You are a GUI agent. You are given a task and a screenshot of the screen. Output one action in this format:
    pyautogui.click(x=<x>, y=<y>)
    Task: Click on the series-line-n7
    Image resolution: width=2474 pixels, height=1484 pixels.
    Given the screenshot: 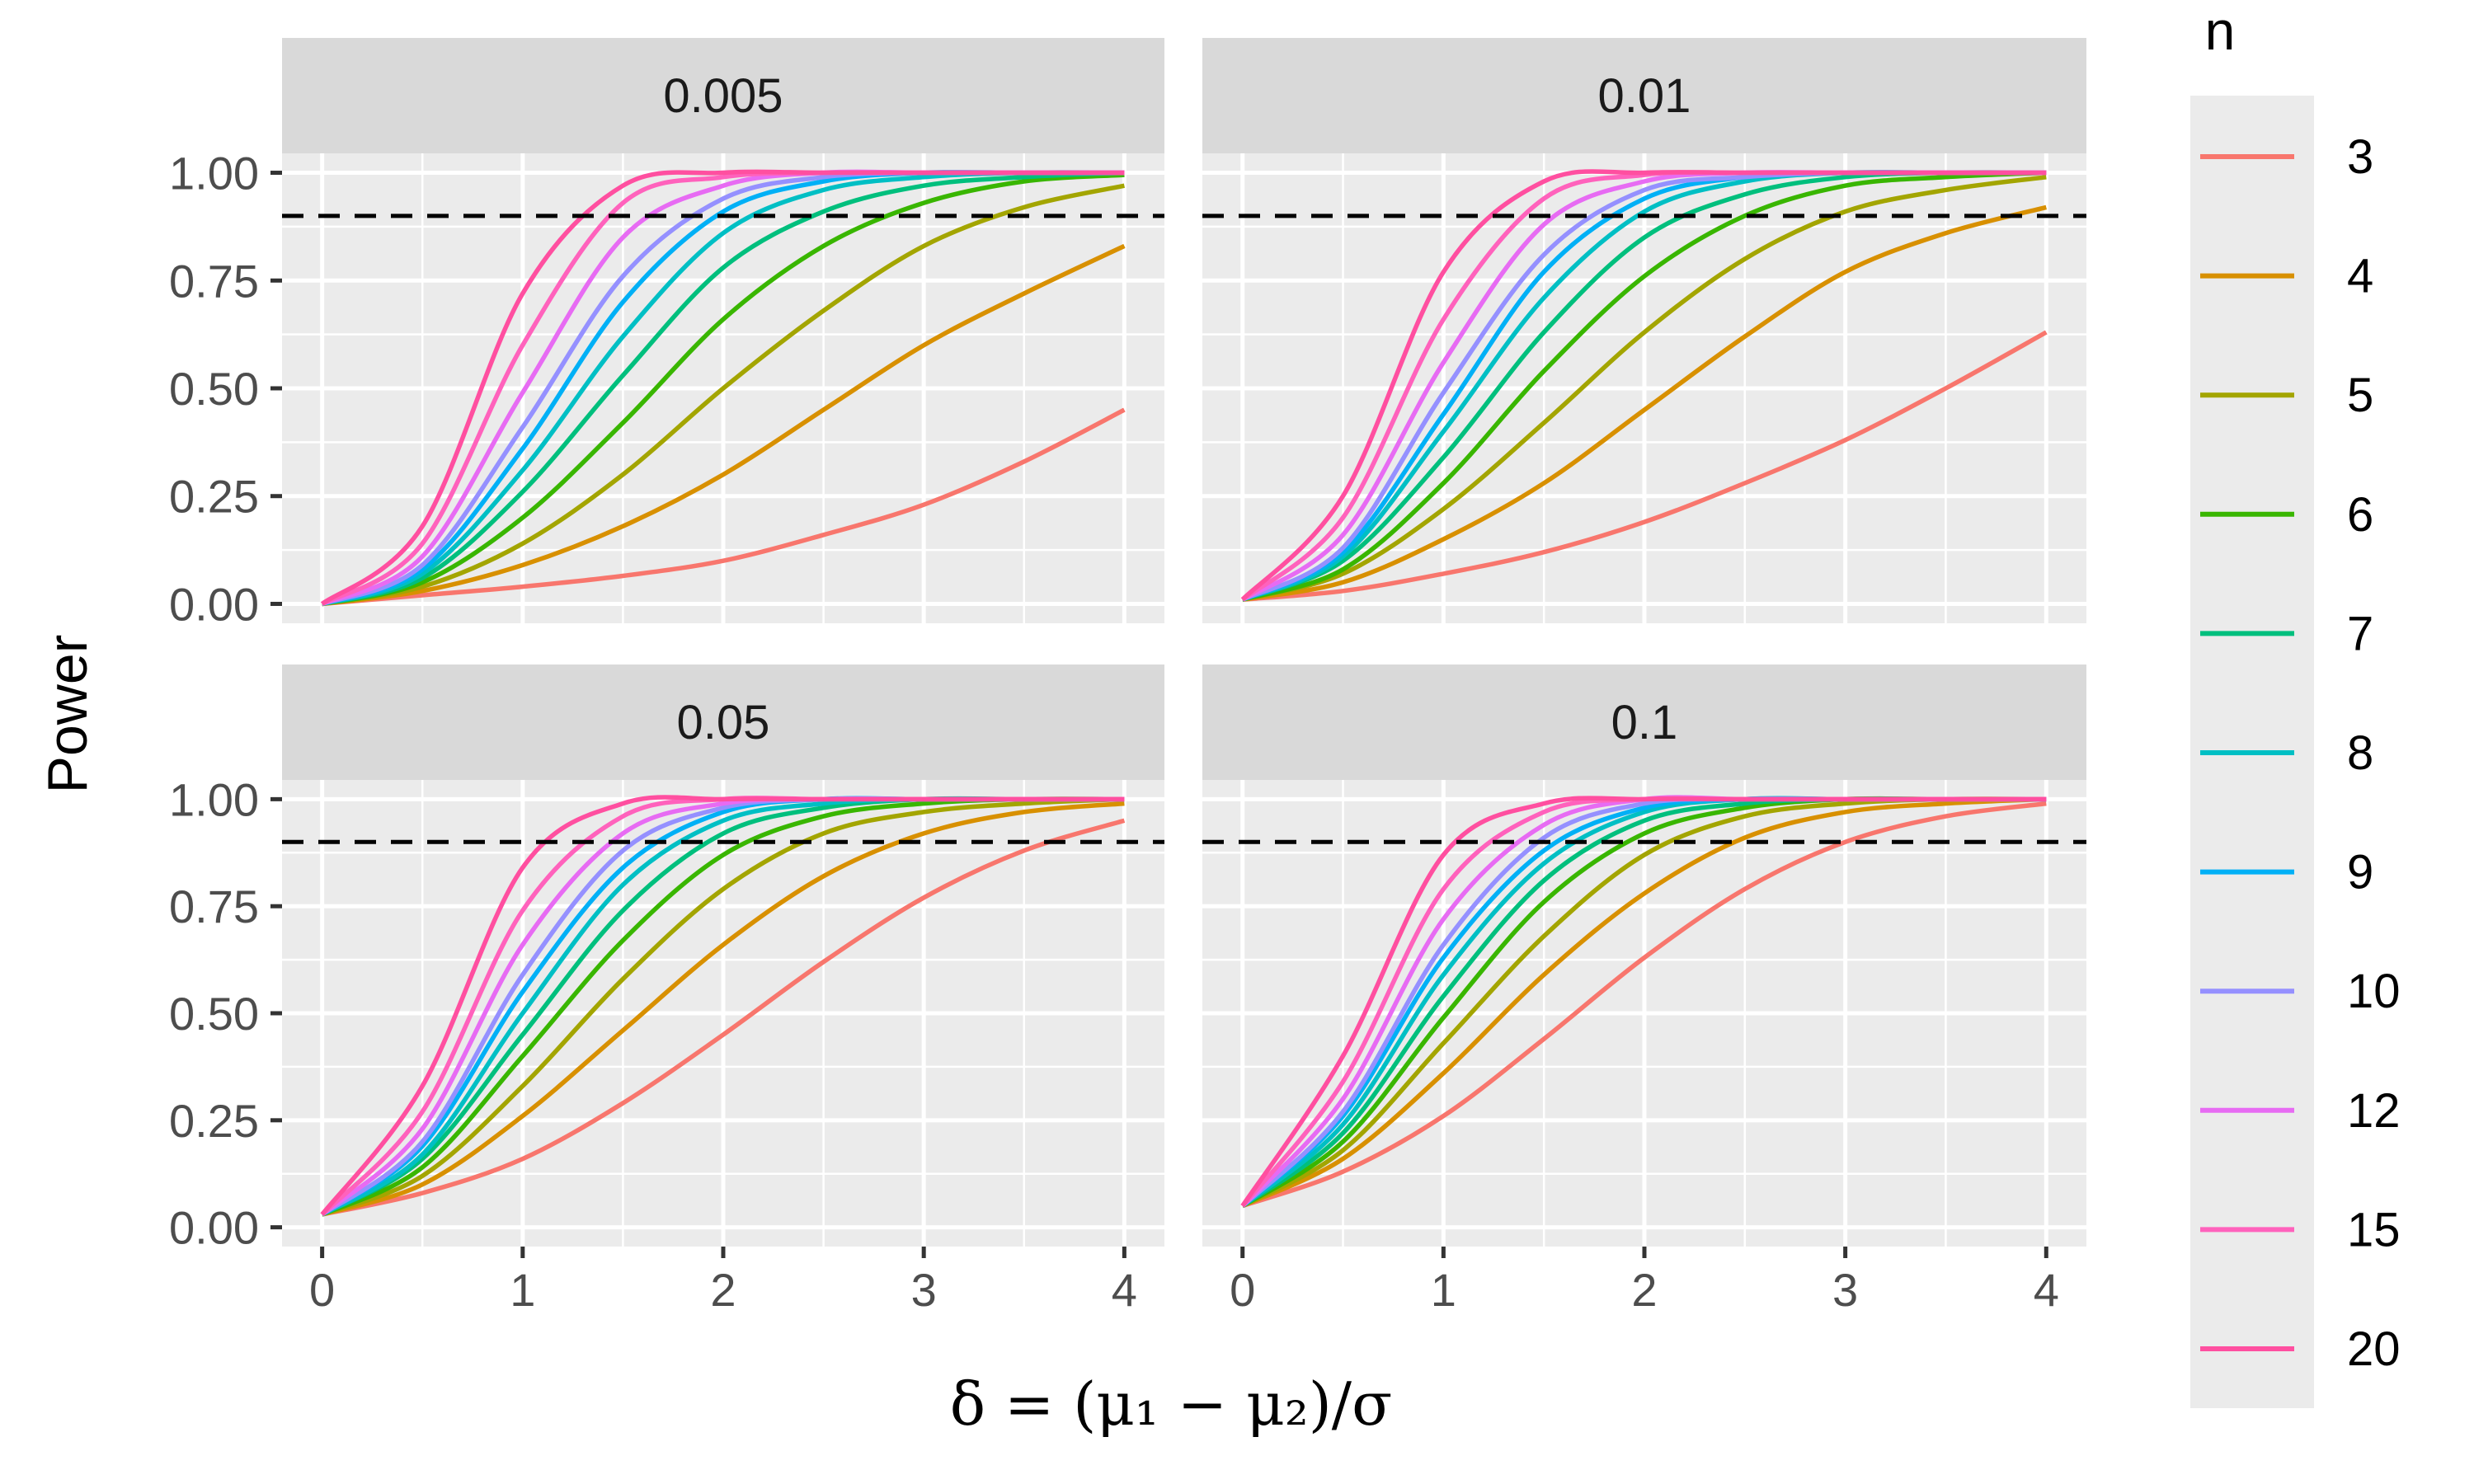 What is the action you would take?
    pyautogui.click(x=723, y=388)
    